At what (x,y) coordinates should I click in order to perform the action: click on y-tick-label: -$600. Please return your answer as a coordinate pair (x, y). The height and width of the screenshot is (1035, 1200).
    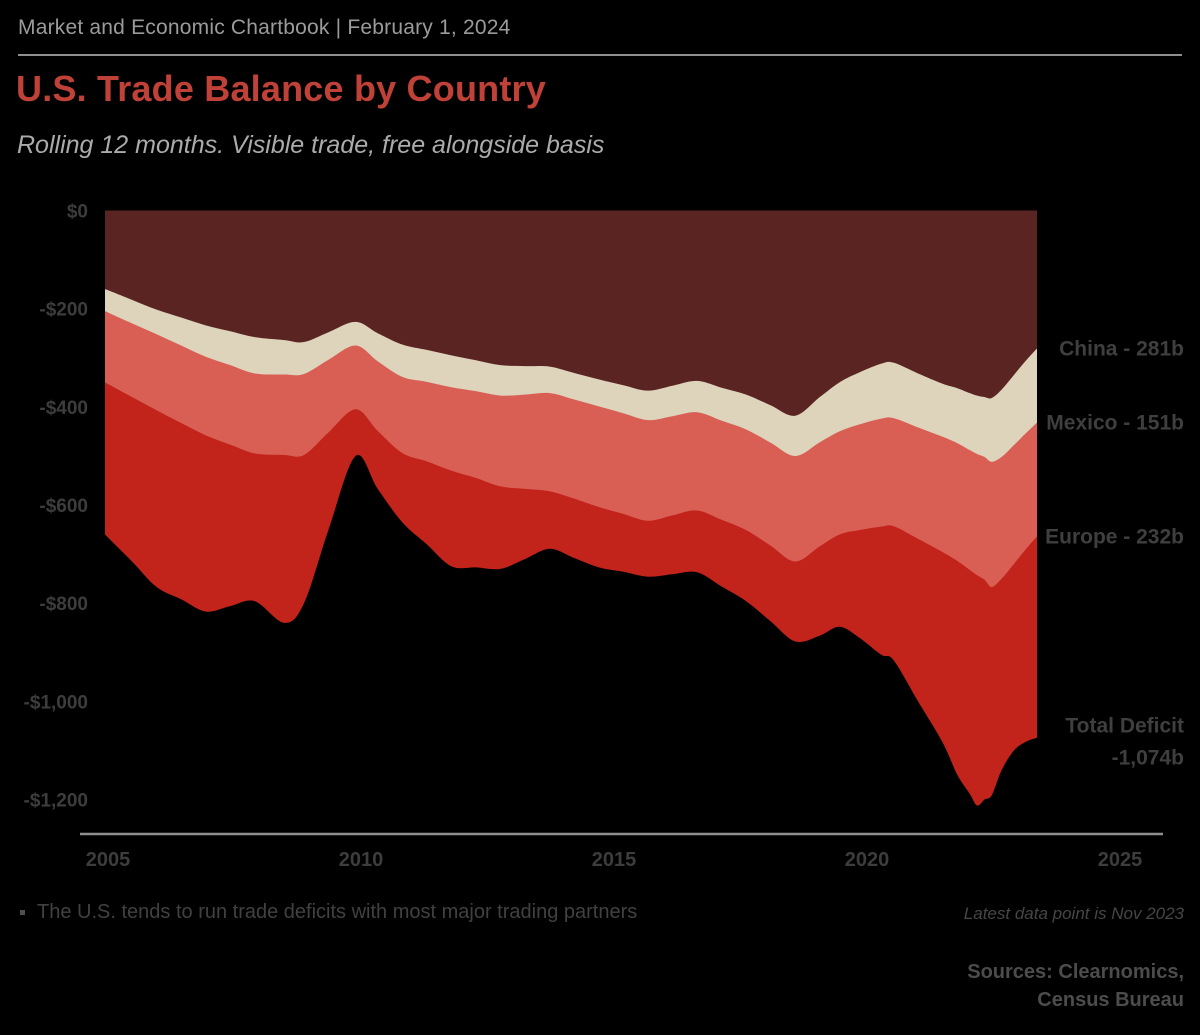
    Looking at the image, I should click on (63, 506).